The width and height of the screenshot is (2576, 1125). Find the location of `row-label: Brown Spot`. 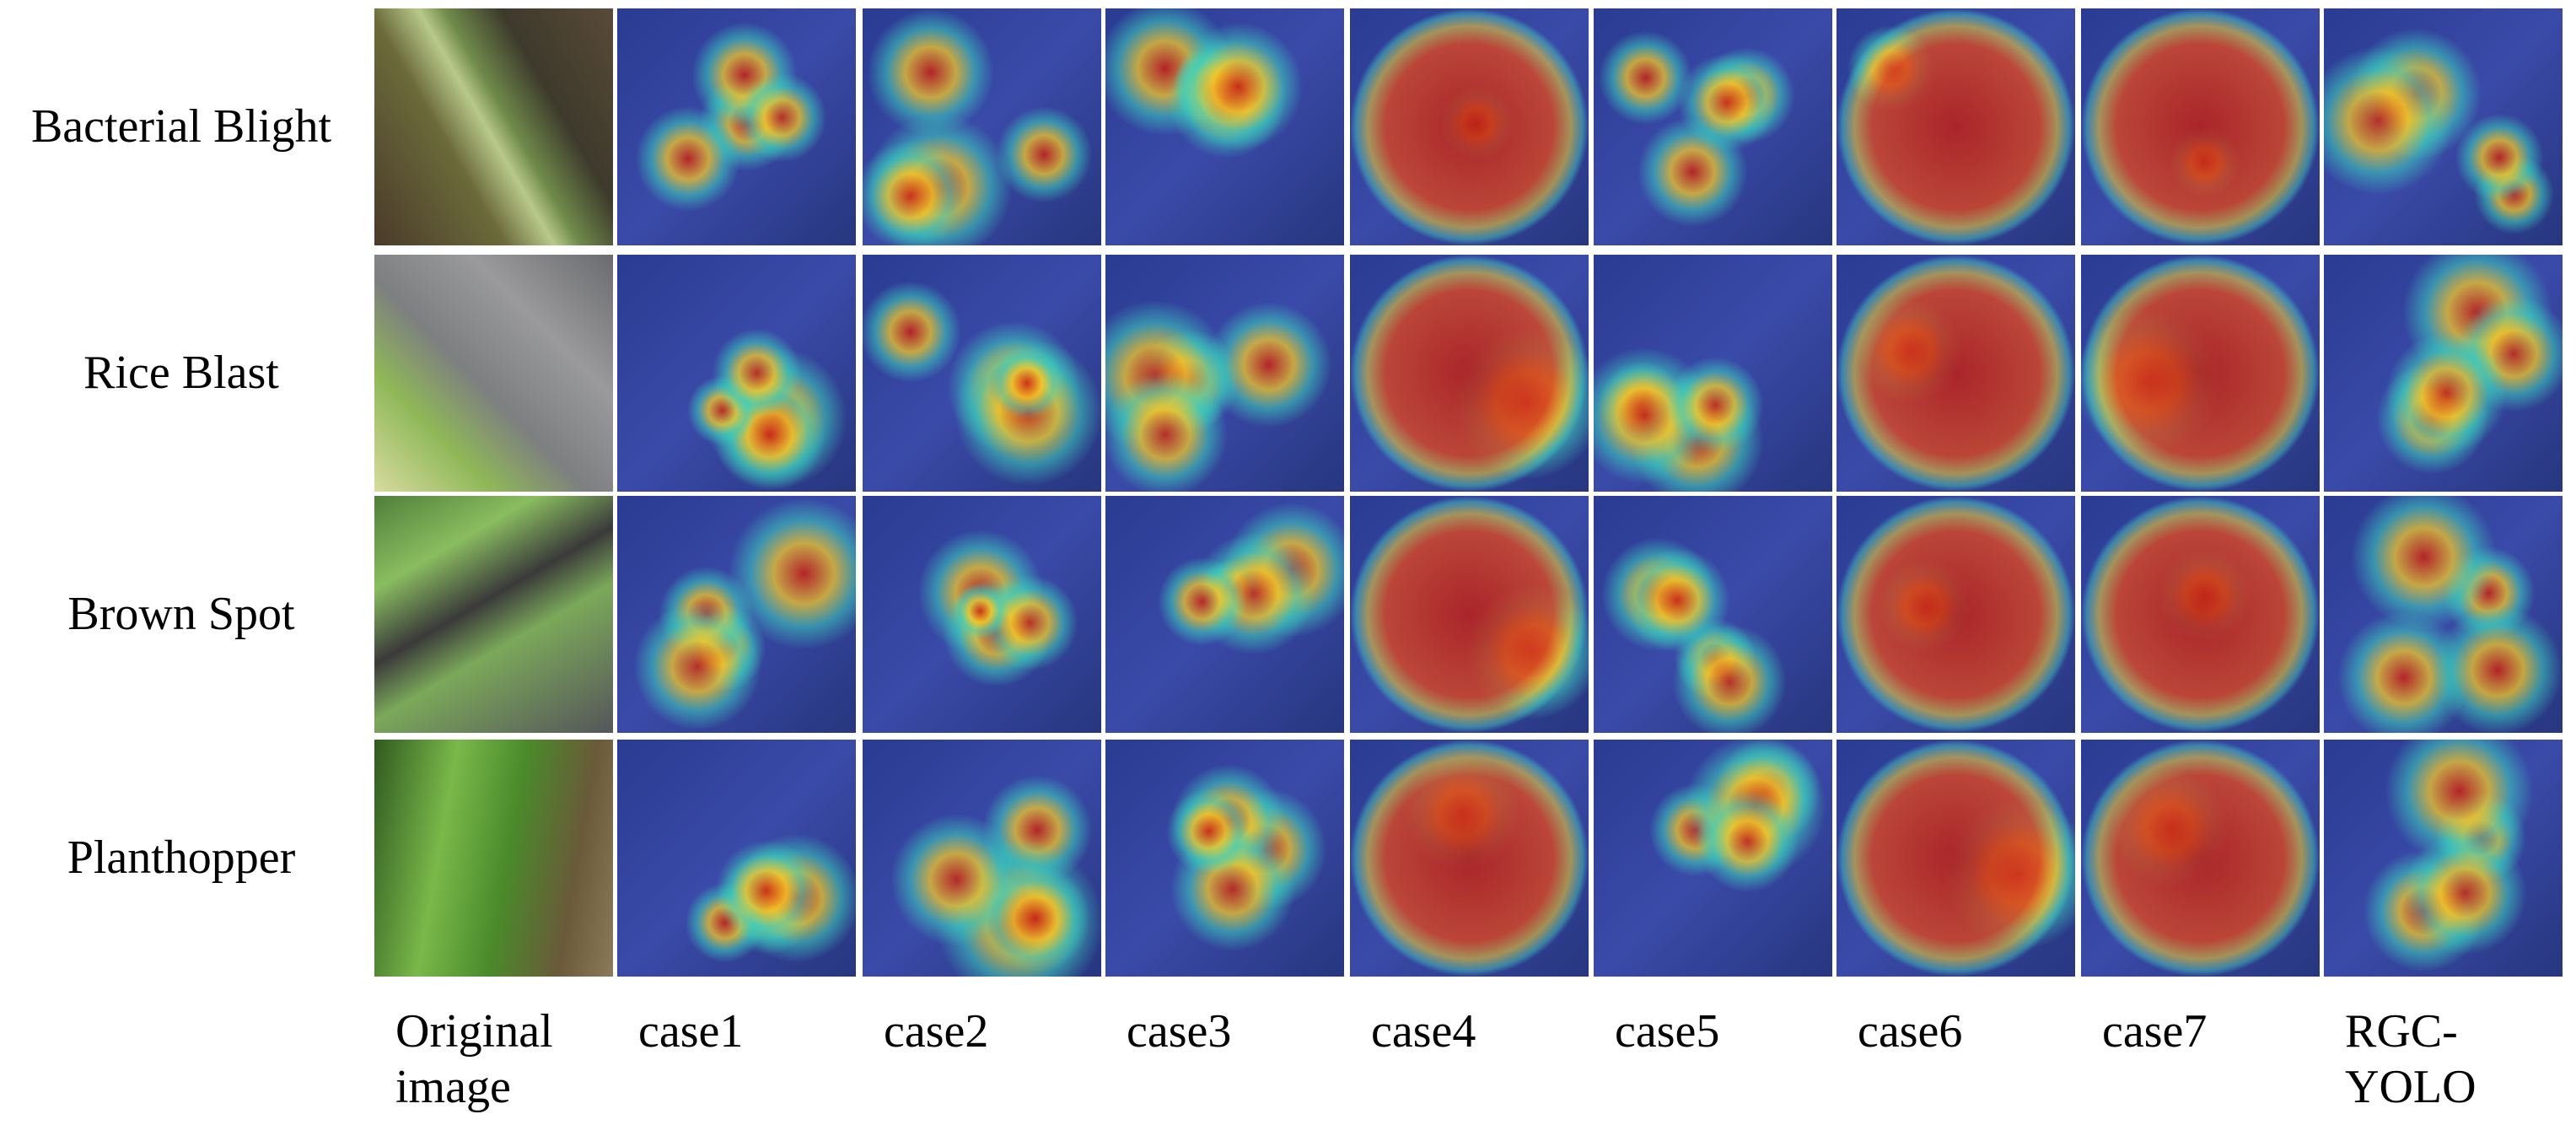

row-label: Brown Spot is located at coordinates (181, 614).